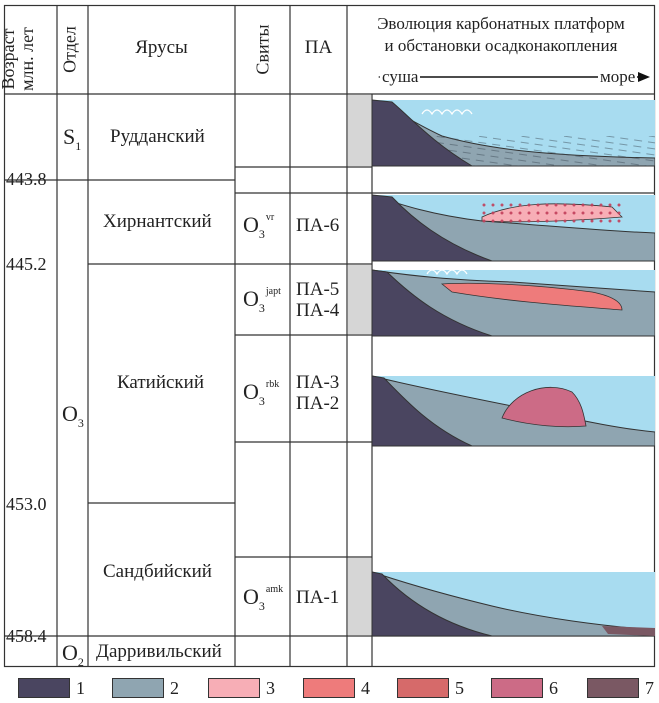  I want to click on stage-rhuddanian: Рудданский, so click(157, 136).